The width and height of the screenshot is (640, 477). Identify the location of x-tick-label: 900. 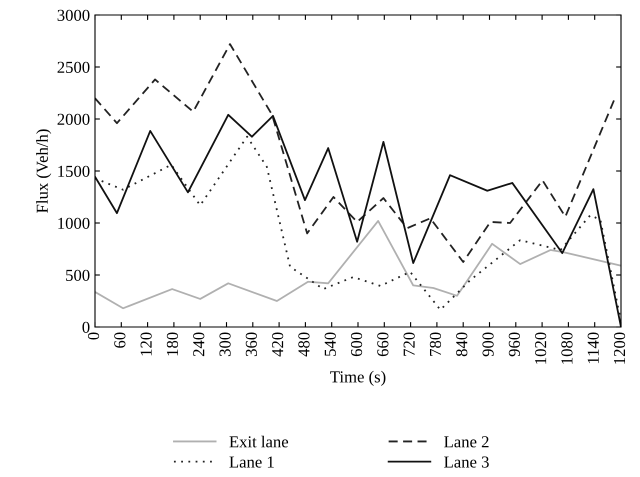
(488, 344).